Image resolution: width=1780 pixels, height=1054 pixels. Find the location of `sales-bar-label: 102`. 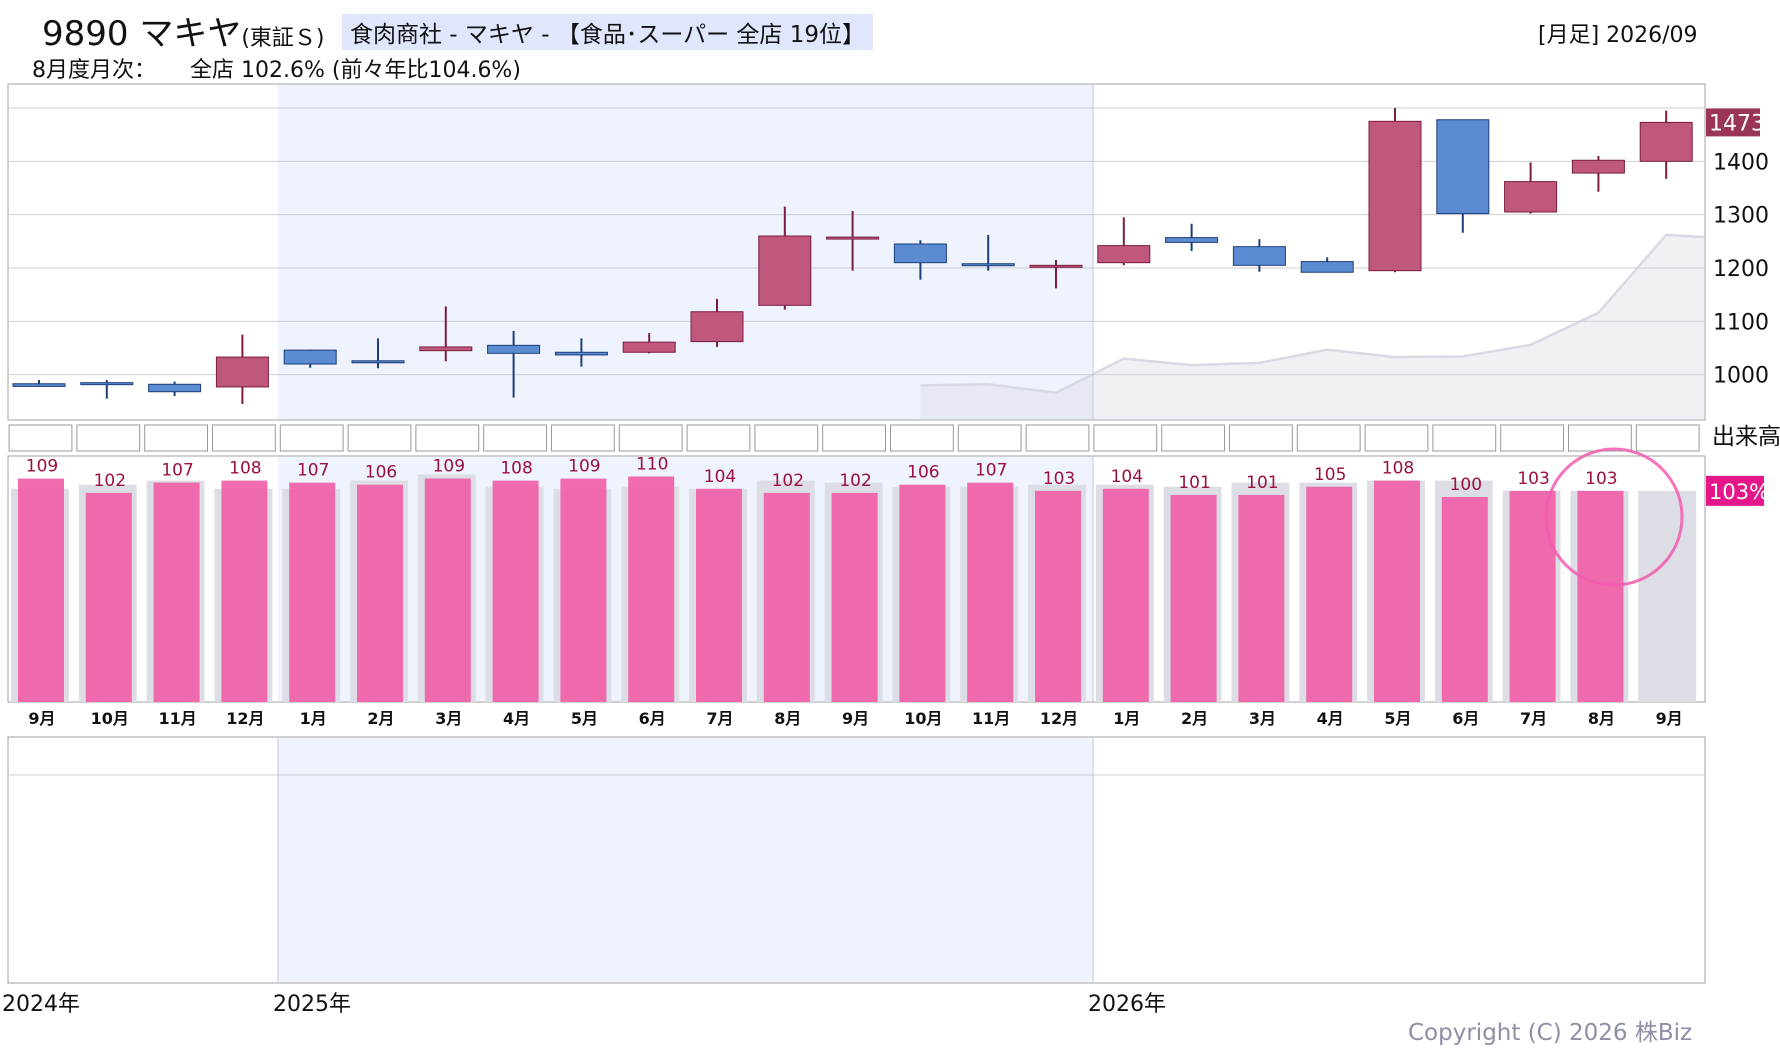

sales-bar-label: 102 is located at coordinates (110, 481).